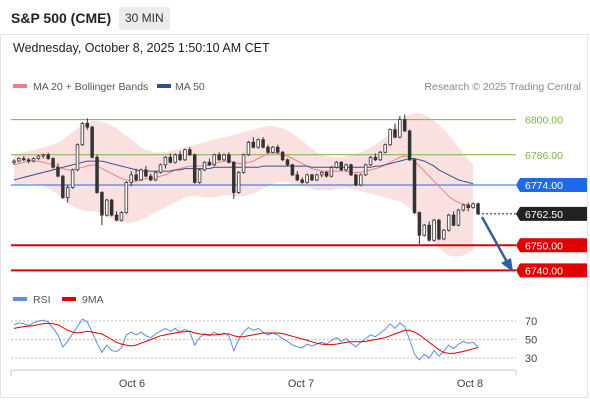 The height and width of the screenshot is (400, 590). What do you see at coordinates (20, 299) in the screenshot?
I see `legend-swatch-rsi` at bounding box center [20, 299].